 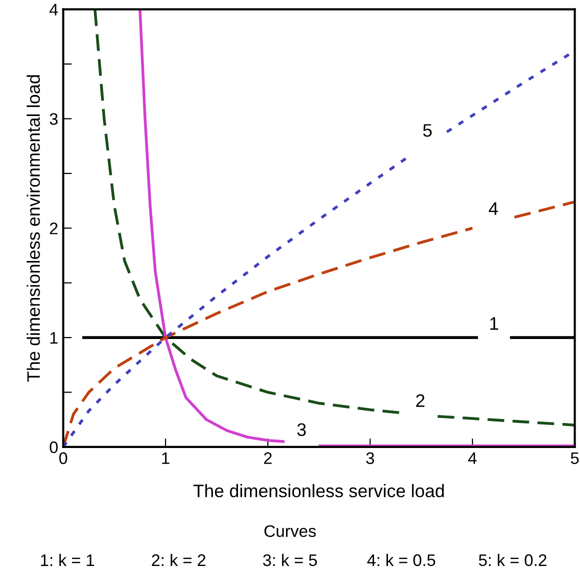 I want to click on series-label: 3, so click(x=301, y=429).